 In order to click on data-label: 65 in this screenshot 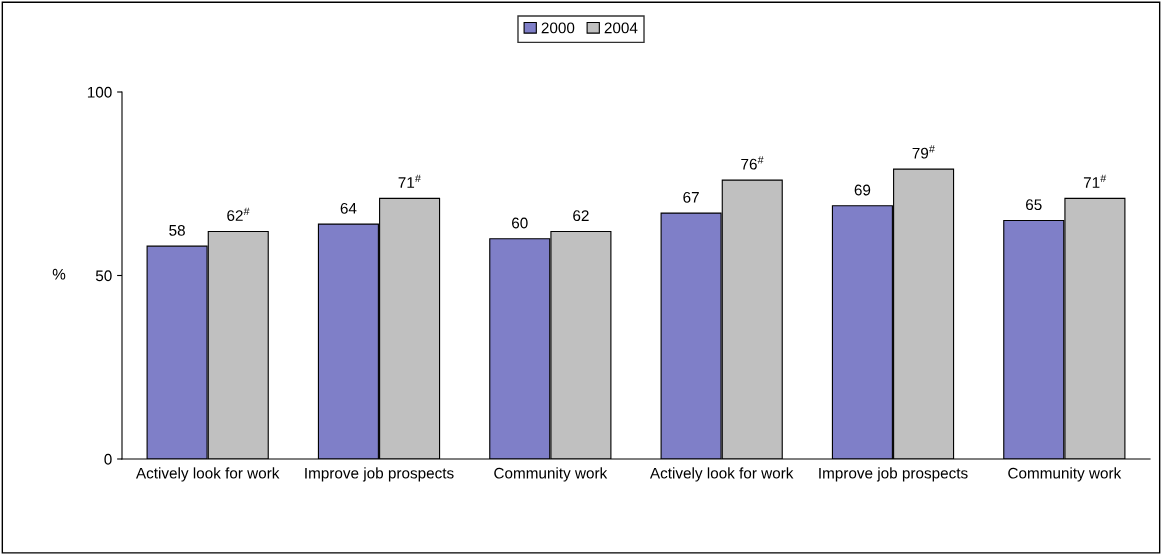, I will do `click(1034, 205)`.